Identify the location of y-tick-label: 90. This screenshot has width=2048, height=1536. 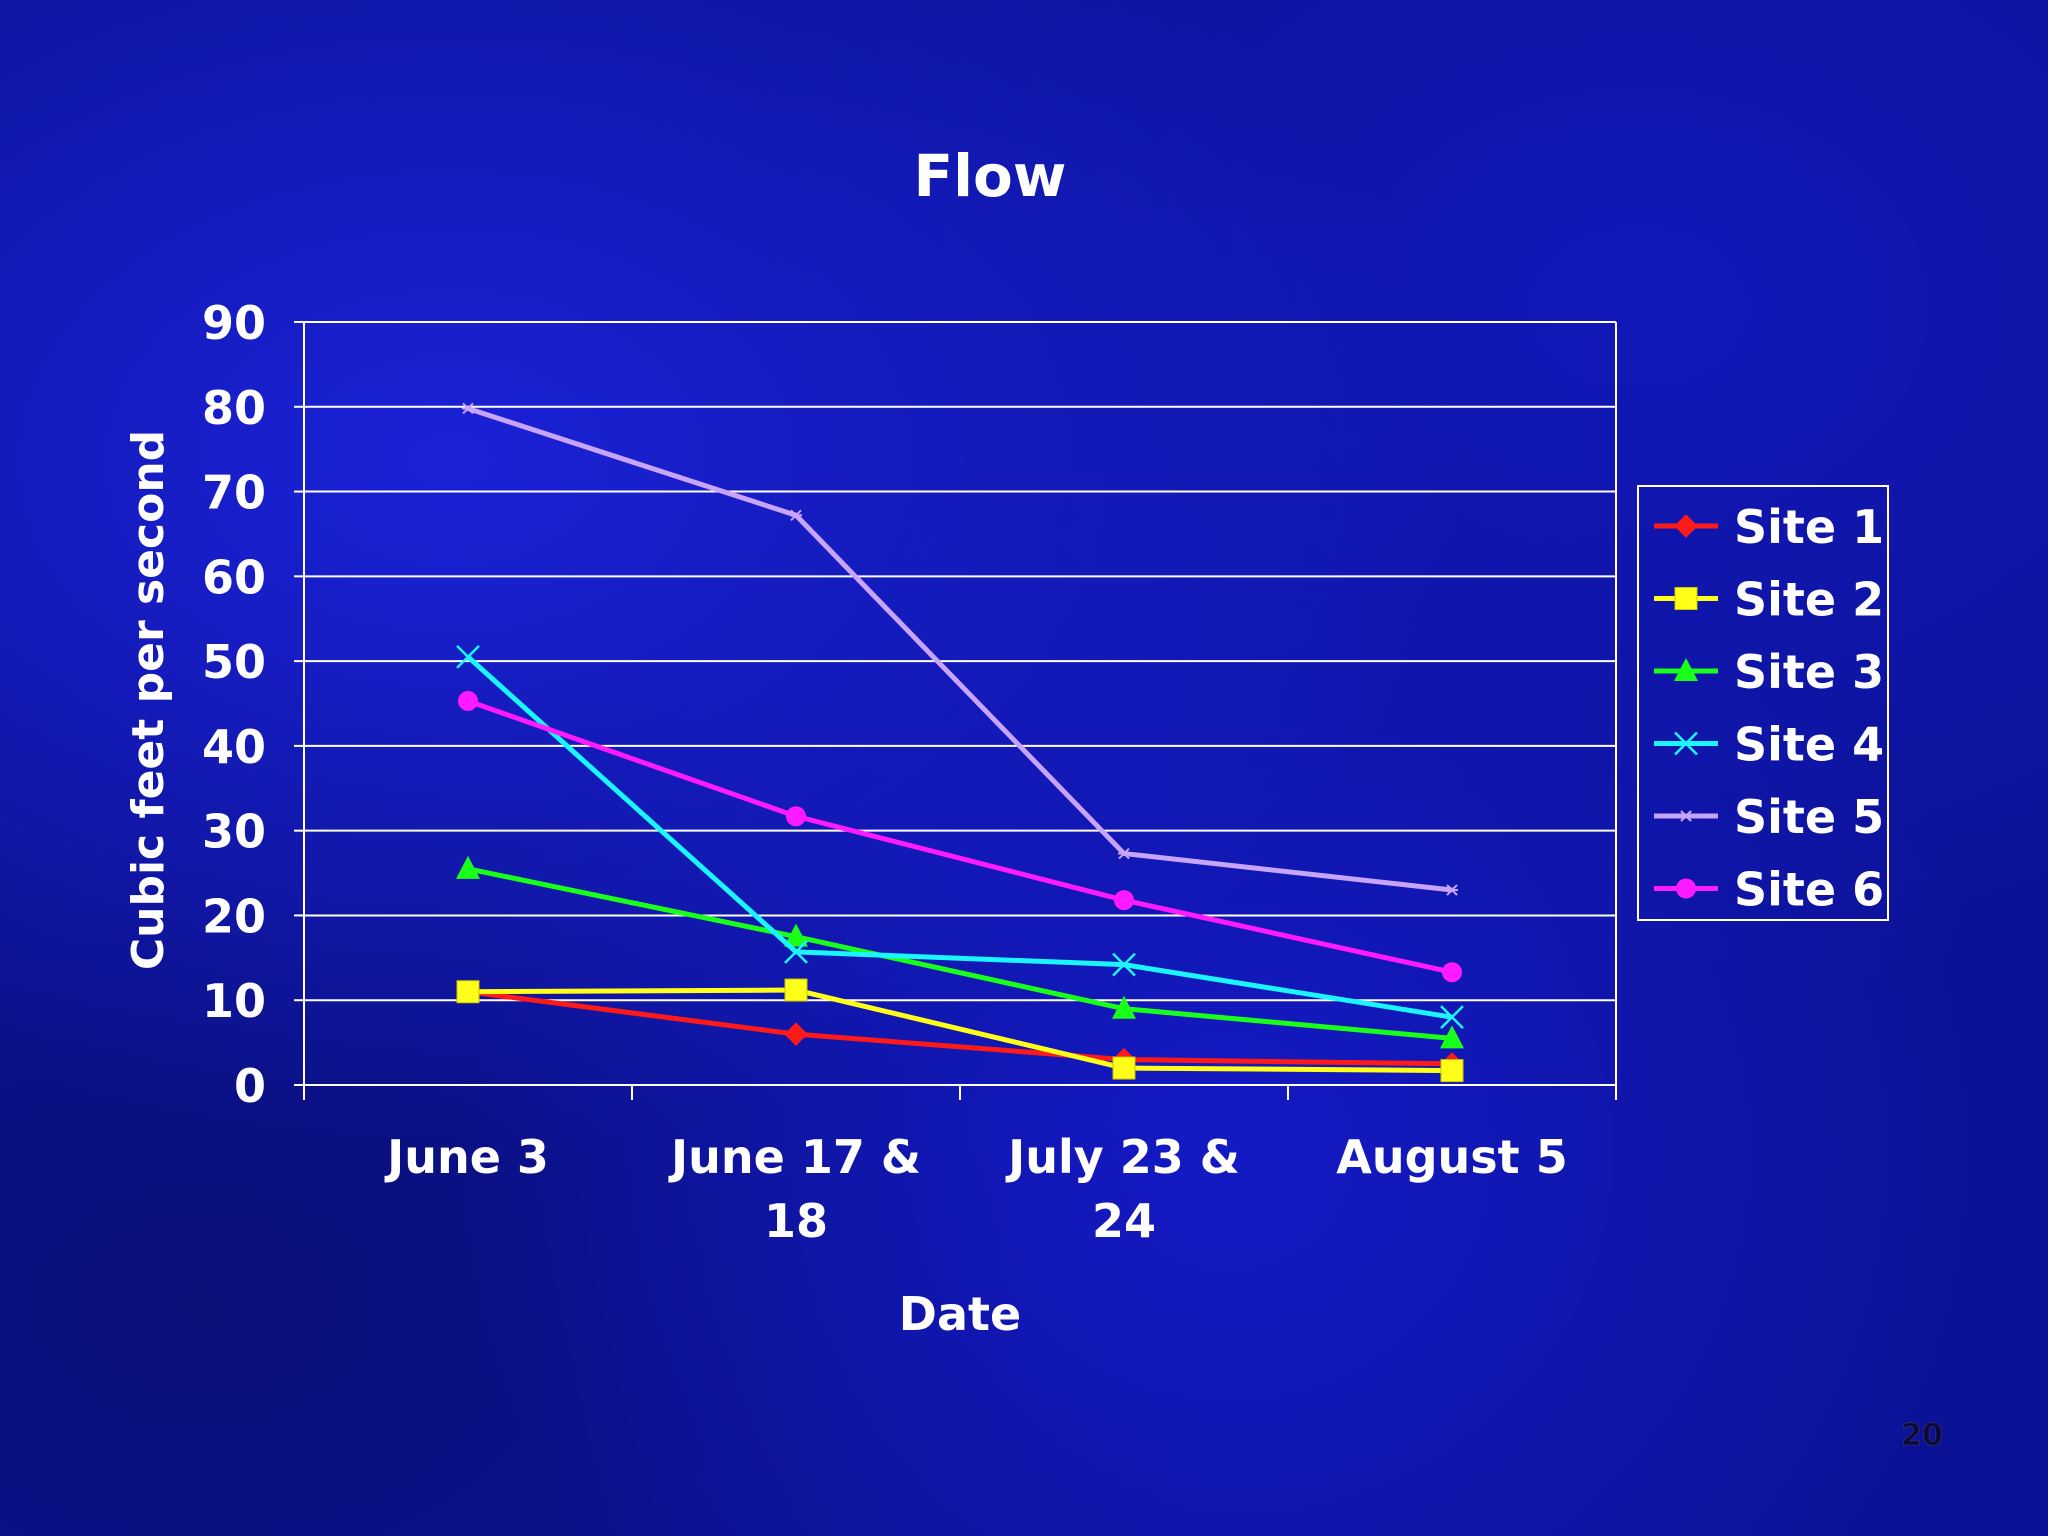
(234, 323).